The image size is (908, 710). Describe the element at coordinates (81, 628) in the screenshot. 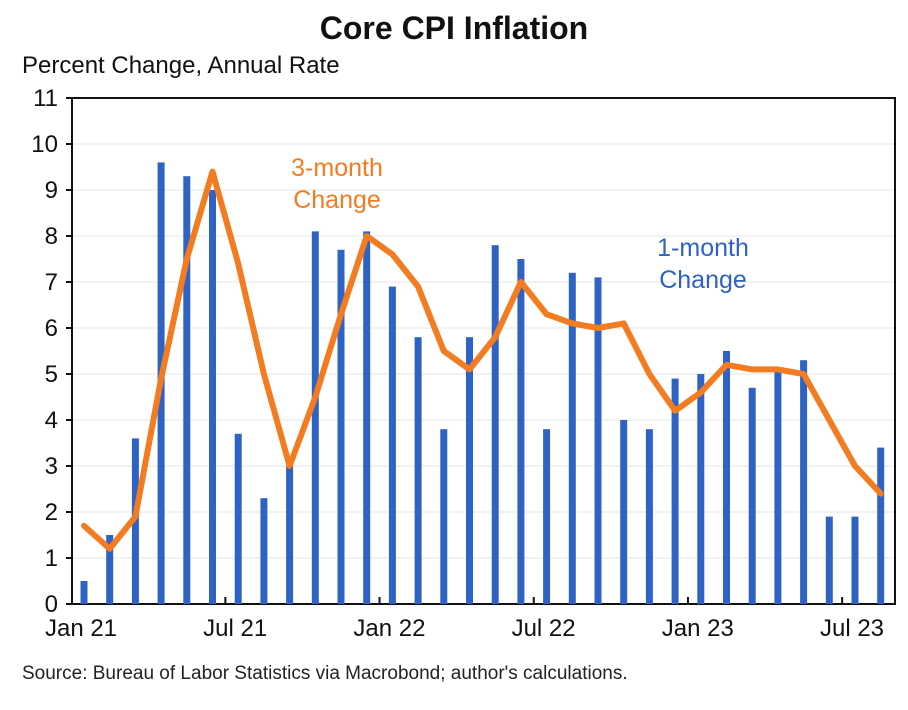

I see `x-tick-label: Jan 21` at that location.